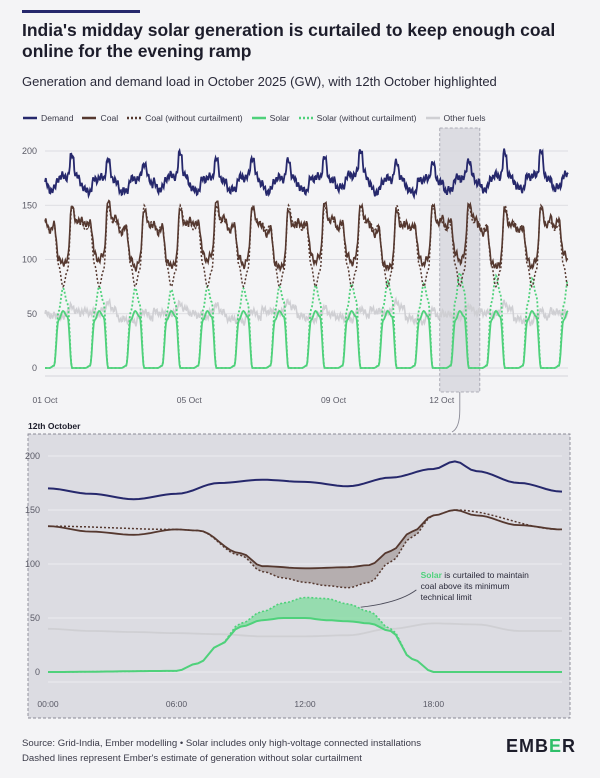 This screenshot has height=778, width=600. Describe the element at coordinates (32, 564) in the screenshot. I see `detail-y-tick-label: 100` at that location.